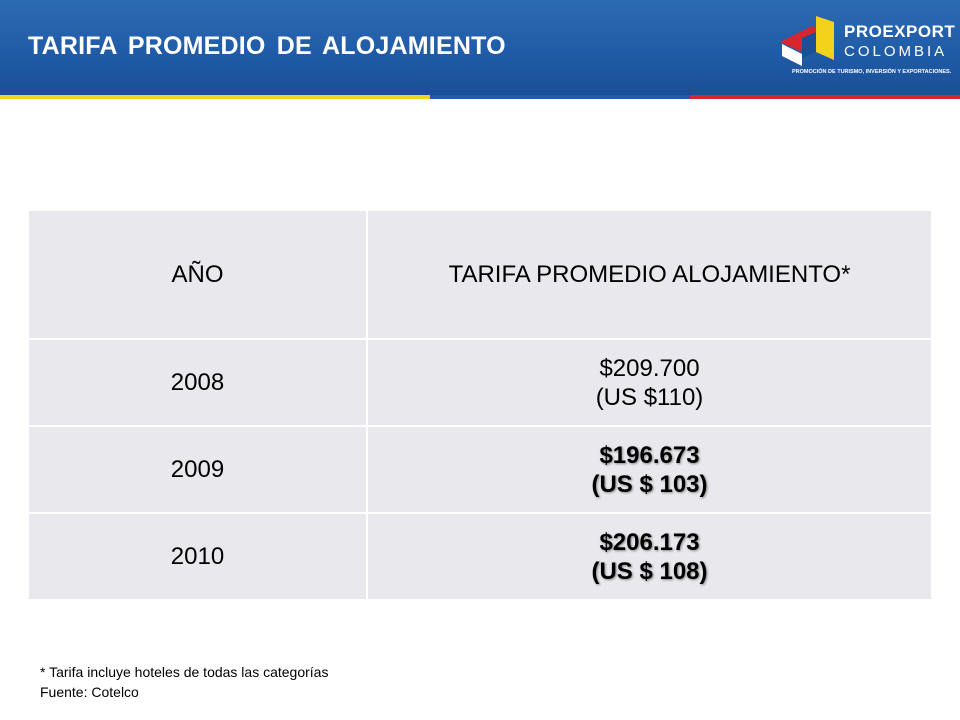 This screenshot has height=720, width=960. I want to click on year-cell: 2010, so click(197, 556).